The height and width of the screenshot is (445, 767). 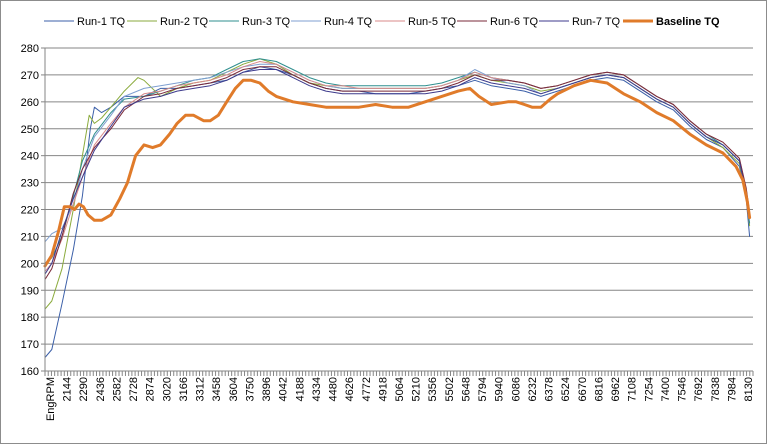 I want to click on x-tick-label: 2728, so click(x=134, y=389).